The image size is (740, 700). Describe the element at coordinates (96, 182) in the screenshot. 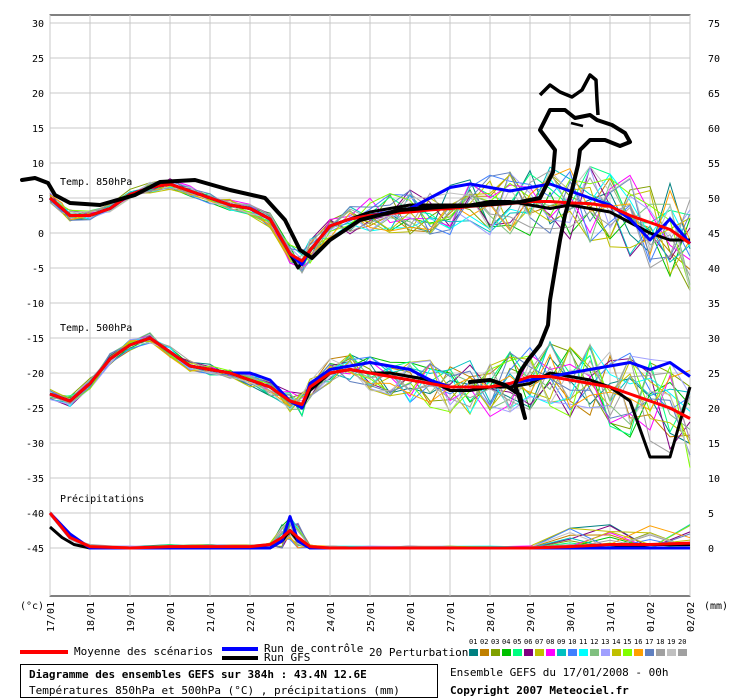

I see `panel-label-850hpa: Temp. 850hPa` at that location.